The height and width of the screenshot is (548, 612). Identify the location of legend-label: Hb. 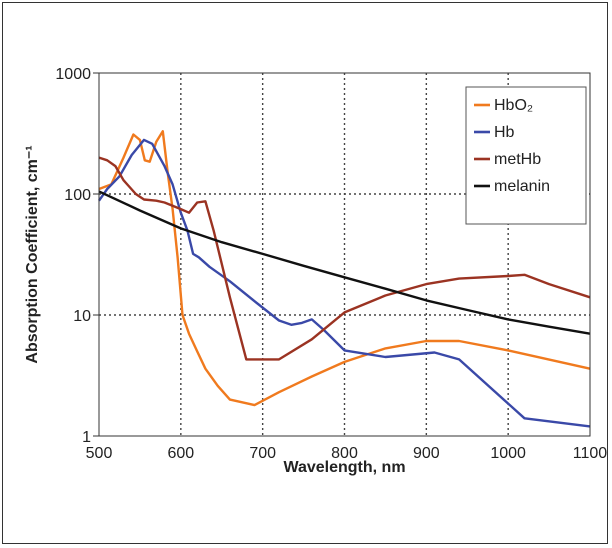
(504, 132).